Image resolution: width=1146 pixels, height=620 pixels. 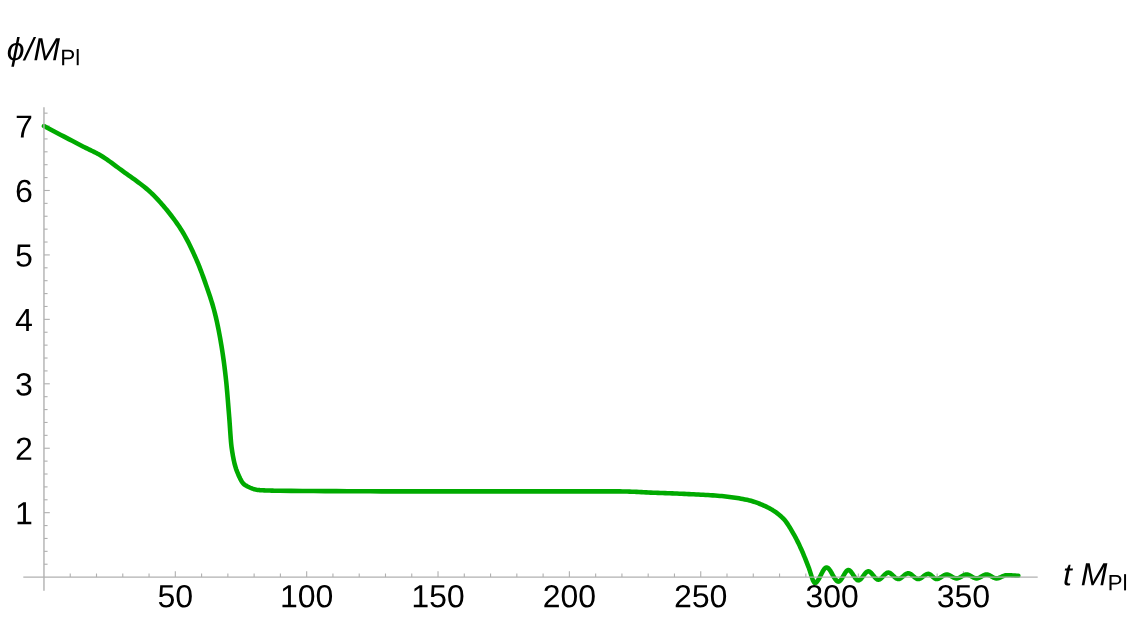 What do you see at coordinates (1095, 577) in the screenshot?
I see `x-axis-title: t M$_{Pl}$` at bounding box center [1095, 577].